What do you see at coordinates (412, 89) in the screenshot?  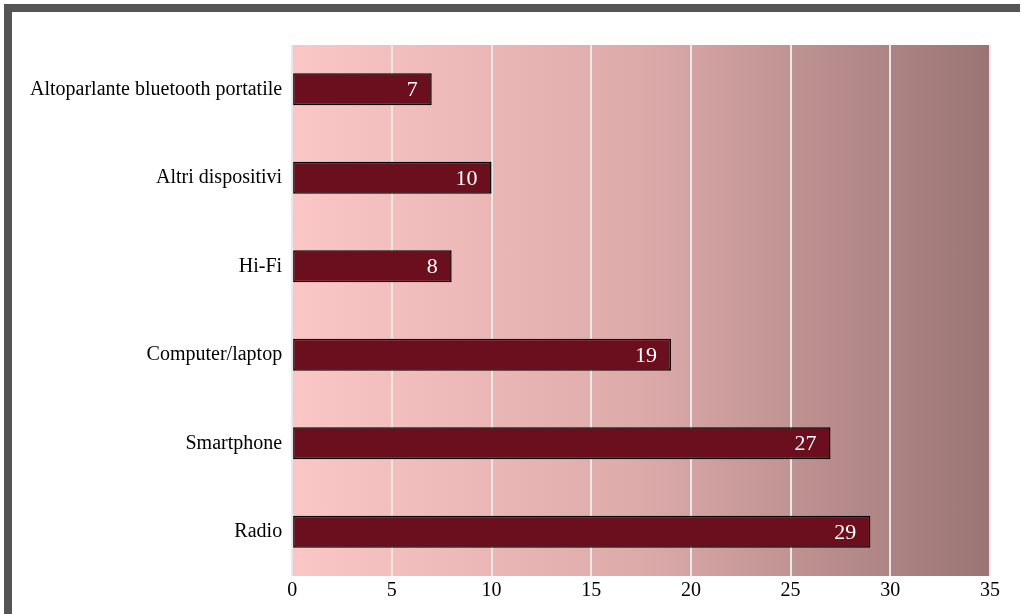 I see `data-label: 7` at bounding box center [412, 89].